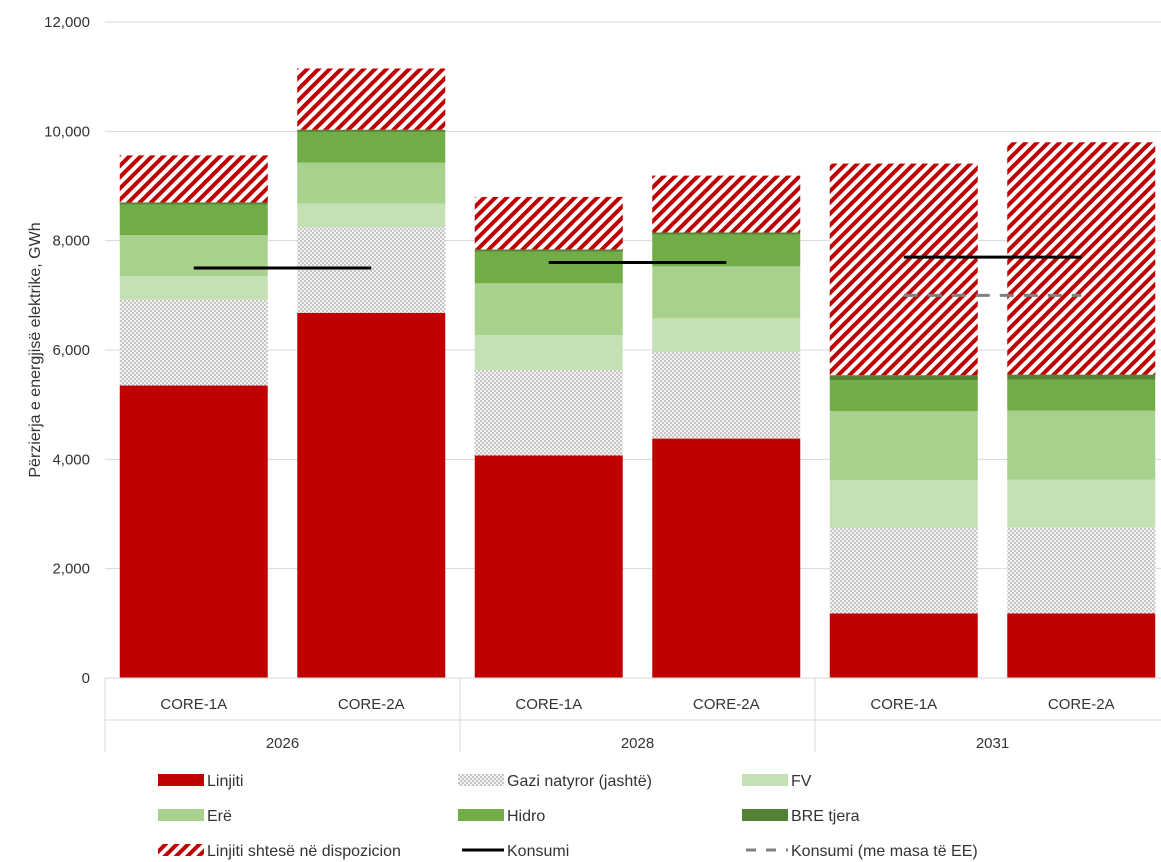  What do you see at coordinates (67, 131) in the screenshot?
I see `y-tick-label: 10,000` at bounding box center [67, 131].